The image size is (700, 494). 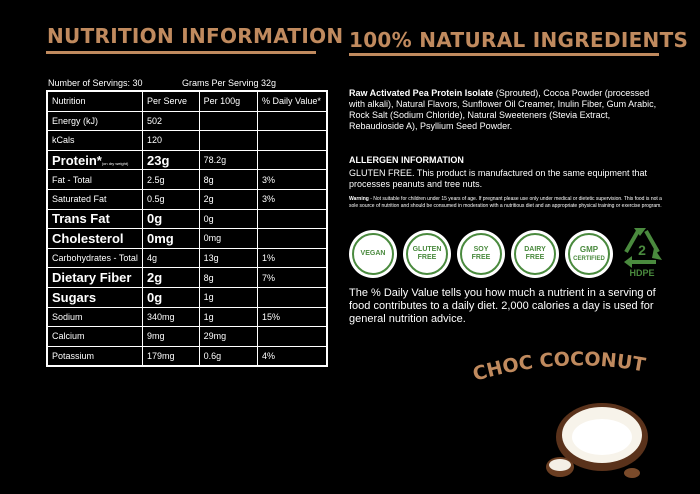 I want to click on badge-line: GLUTEN, so click(x=427, y=249).